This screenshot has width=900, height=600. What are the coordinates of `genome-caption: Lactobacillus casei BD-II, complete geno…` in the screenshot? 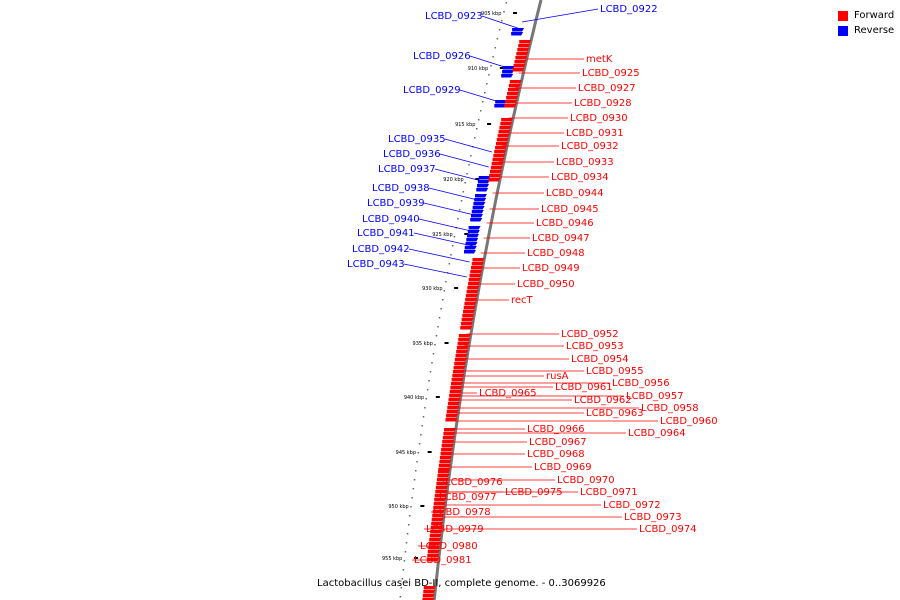 It's located at (461, 583).